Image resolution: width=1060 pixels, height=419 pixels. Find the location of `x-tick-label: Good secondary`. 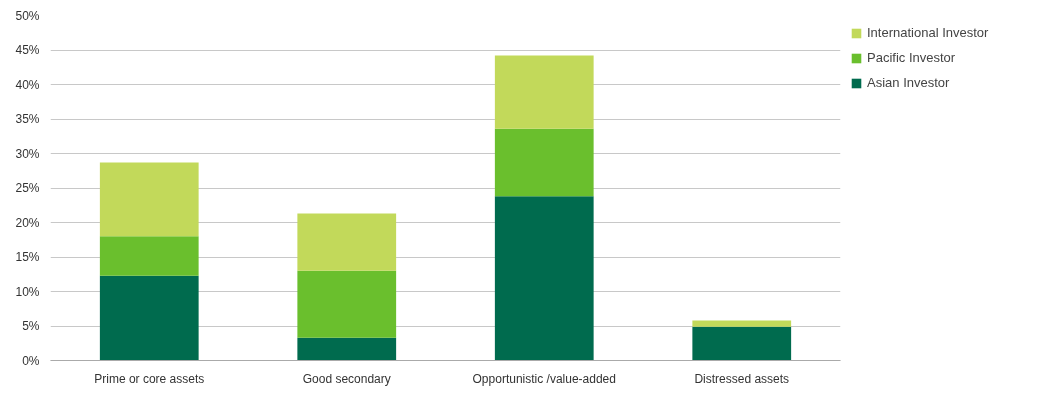

x-tick-label: Good secondary is located at coordinates (346, 378).